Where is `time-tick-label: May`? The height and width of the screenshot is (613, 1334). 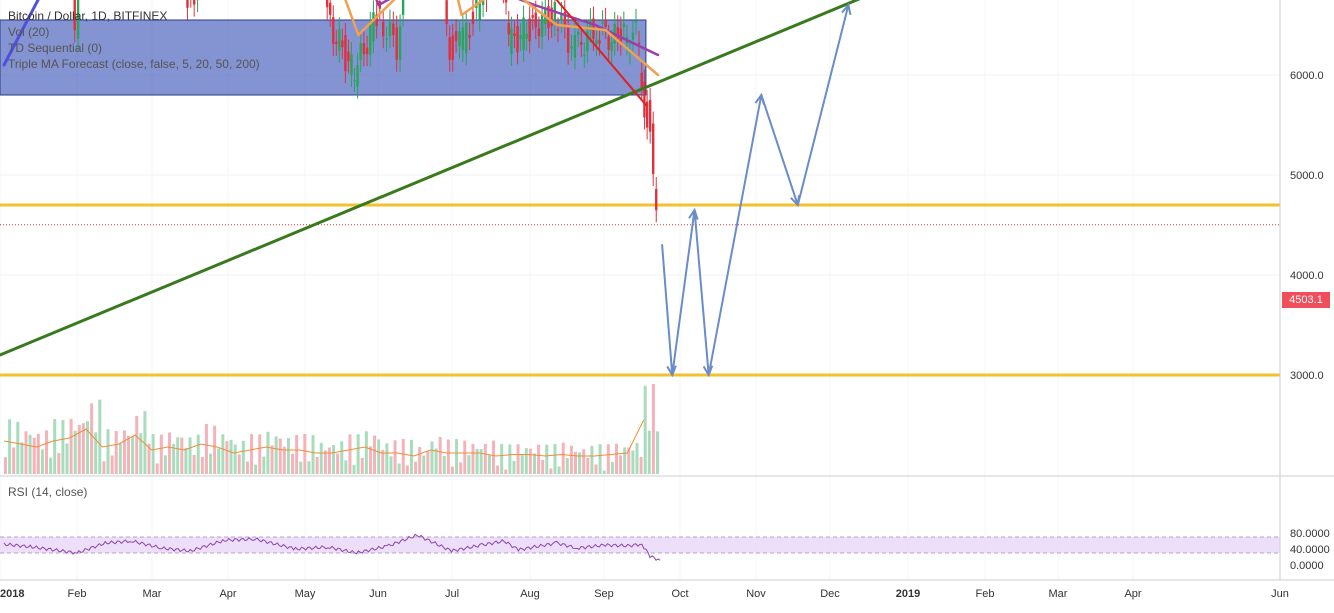 time-tick-label: May is located at coordinates (305, 594).